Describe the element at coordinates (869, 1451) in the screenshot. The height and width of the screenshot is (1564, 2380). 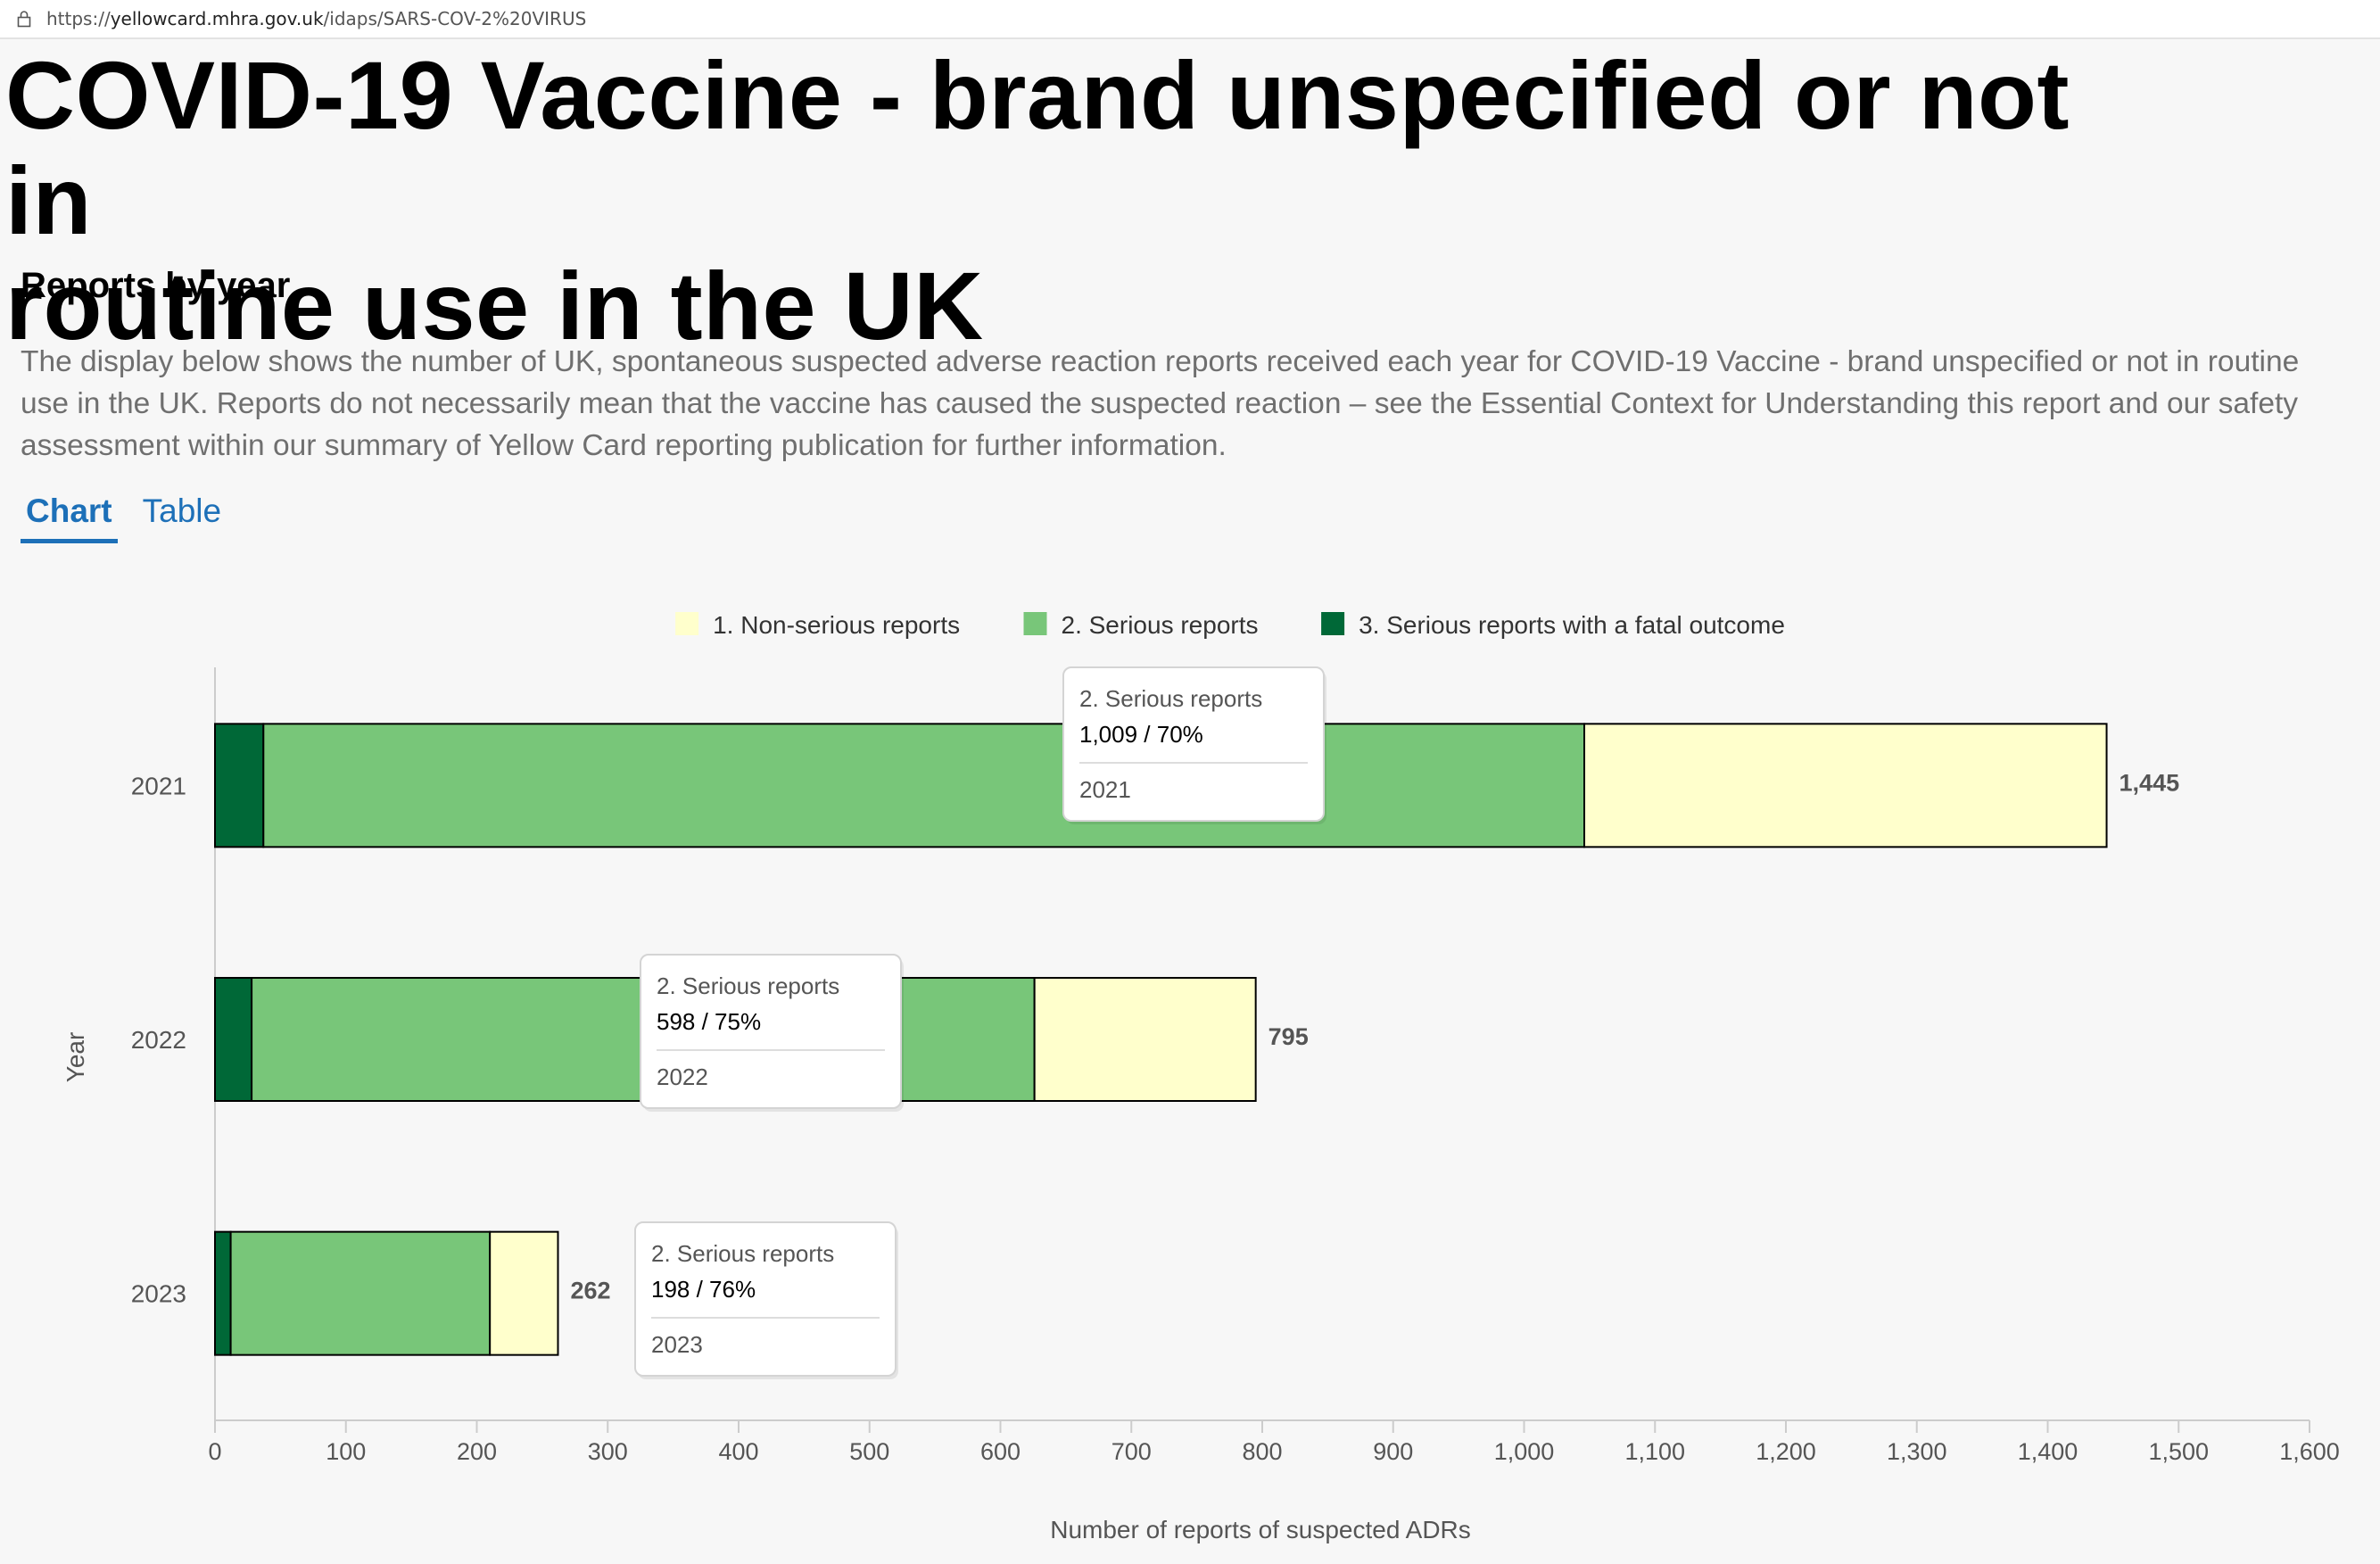
I see `x-tick-label: 500` at that location.